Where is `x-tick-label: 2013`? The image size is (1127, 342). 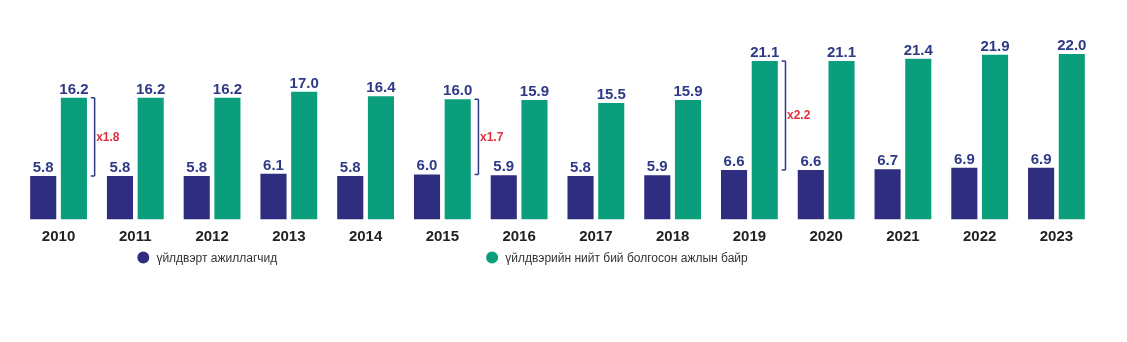 x-tick-label: 2013 is located at coordinates (289, 235).